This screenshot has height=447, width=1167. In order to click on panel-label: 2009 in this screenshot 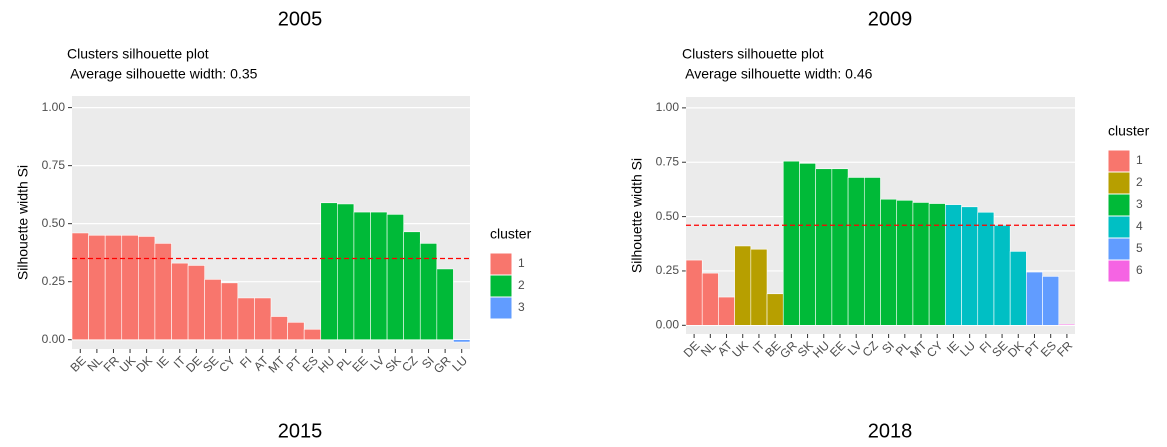, I will do `click(890, 19)`.